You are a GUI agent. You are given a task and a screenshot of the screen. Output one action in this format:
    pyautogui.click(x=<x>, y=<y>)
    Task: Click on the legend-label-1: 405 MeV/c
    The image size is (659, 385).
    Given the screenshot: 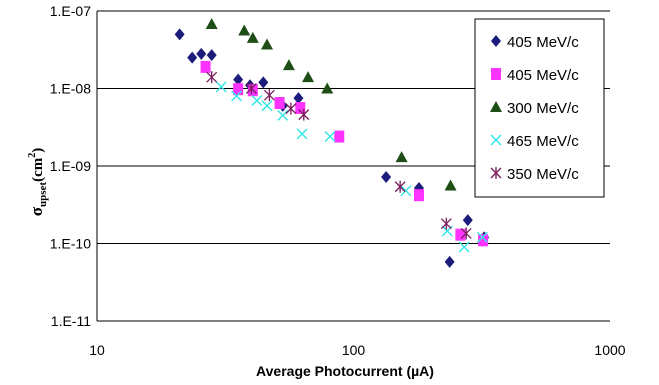 What is the action you would take?
    pyautogui.click(x=543, y=42)
    